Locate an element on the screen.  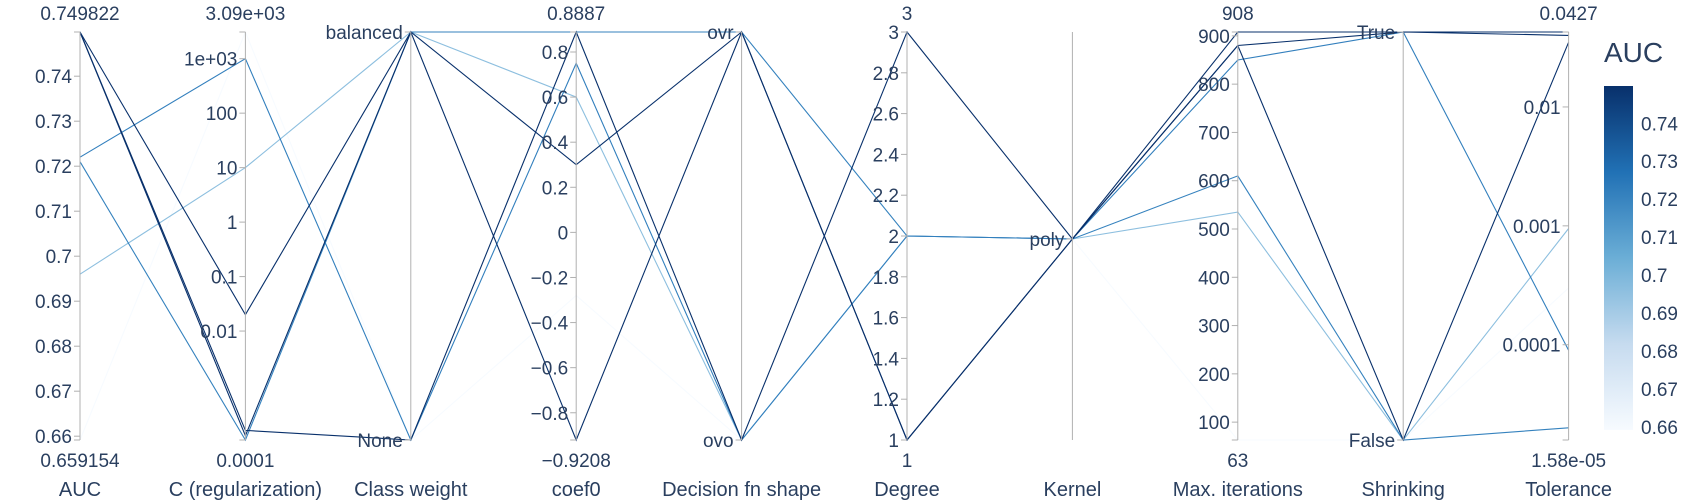
axis-title: Shrinking is located at coordinates (1403, 489).